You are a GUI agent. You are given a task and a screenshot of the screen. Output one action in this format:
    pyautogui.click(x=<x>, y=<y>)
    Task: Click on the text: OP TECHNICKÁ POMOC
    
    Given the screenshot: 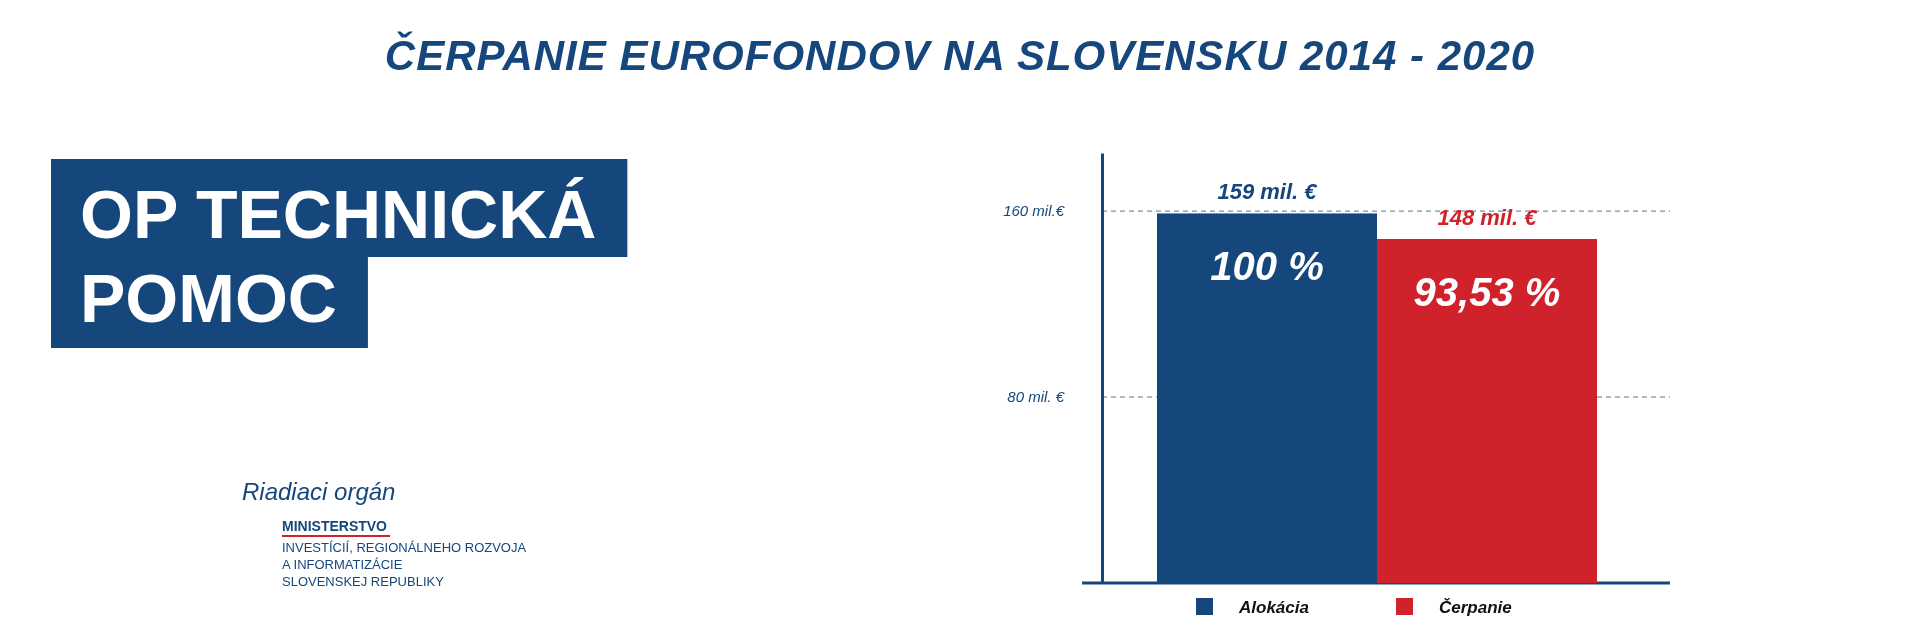 What is the action you would take?
    pyautogui.click(x=338, y=256)
    